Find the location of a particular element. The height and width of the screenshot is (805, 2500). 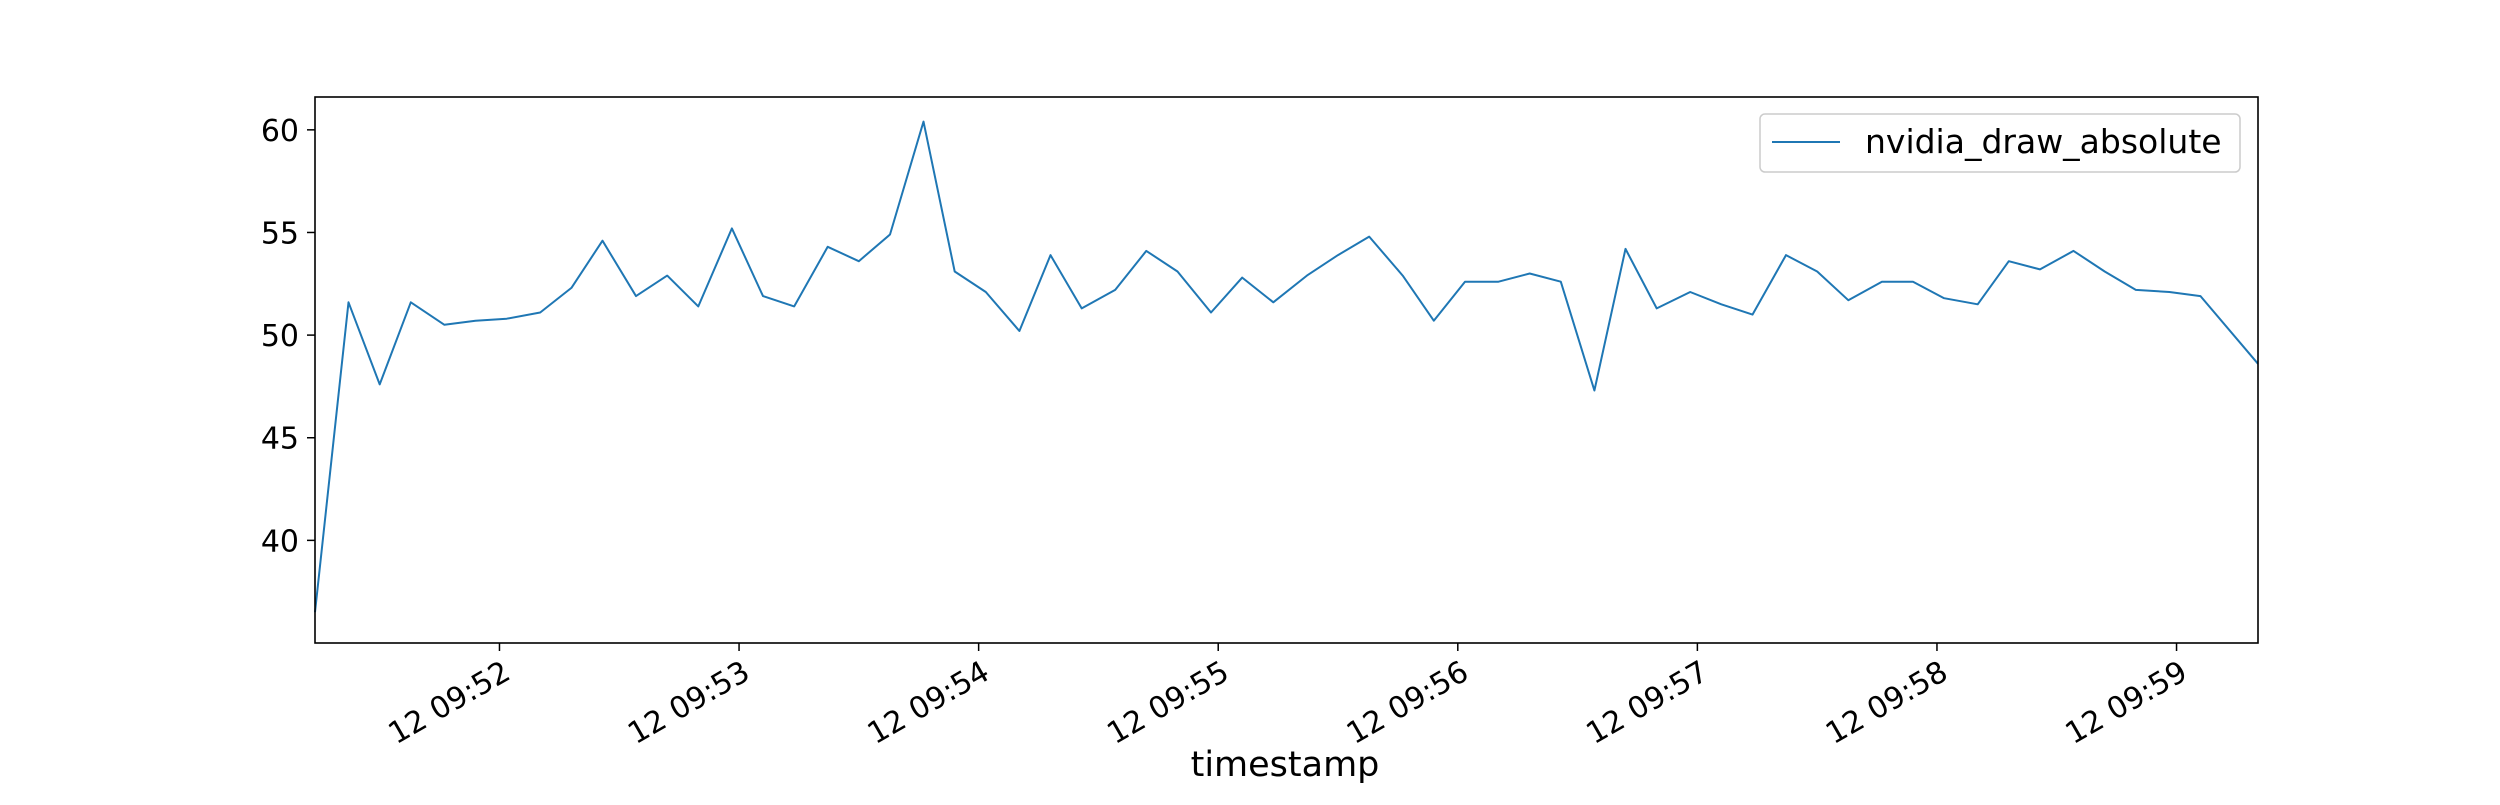

y-tick-label: 50 is located at coordinates (280, 336).